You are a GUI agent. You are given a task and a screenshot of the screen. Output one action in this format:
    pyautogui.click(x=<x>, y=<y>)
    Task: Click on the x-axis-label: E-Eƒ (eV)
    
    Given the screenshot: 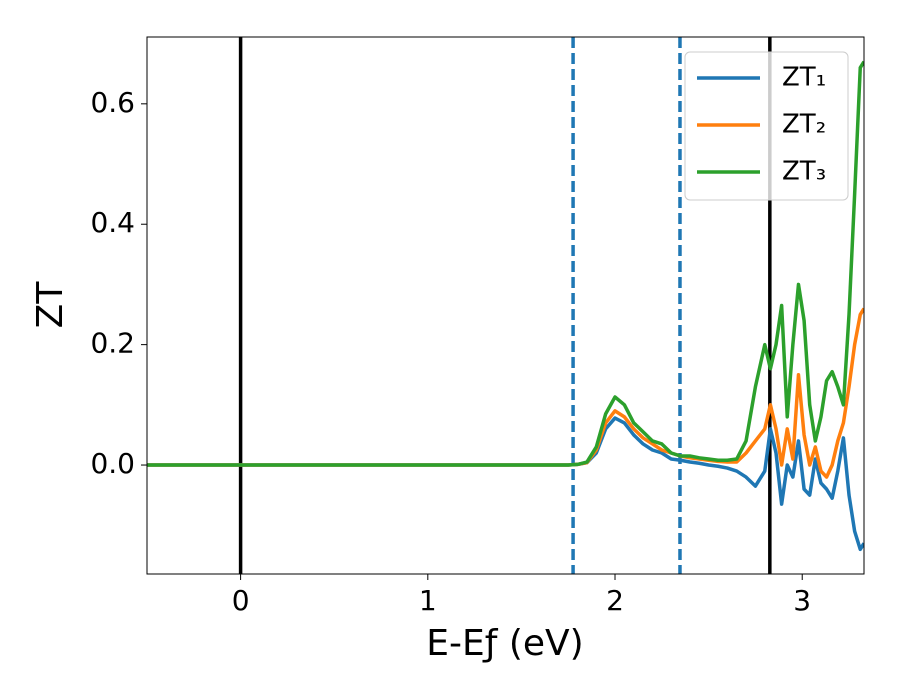 What is the action you would take?
    pyautogui.click(x=504, y=643)
    